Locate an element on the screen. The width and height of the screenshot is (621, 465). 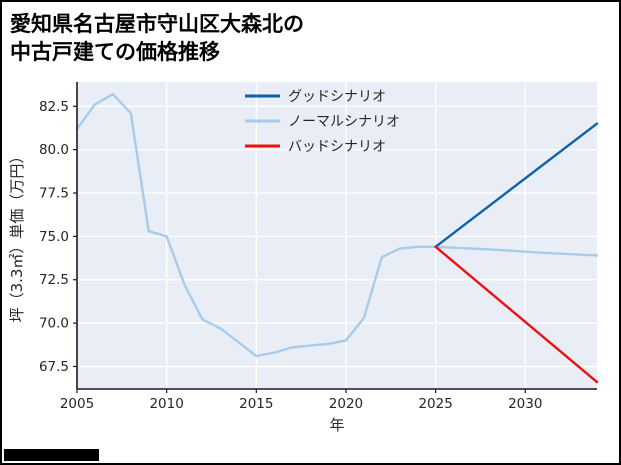
x-tick-label: 2010 is located at coordinates (166, 404).